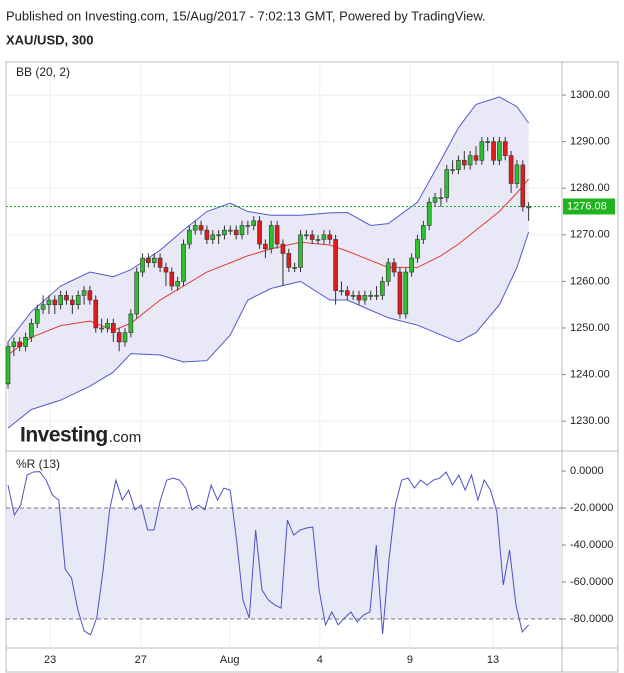 The width and height of the screenshot is (624, 673). I want to click on y-tick-label: 1280.00, so click(590, 188).